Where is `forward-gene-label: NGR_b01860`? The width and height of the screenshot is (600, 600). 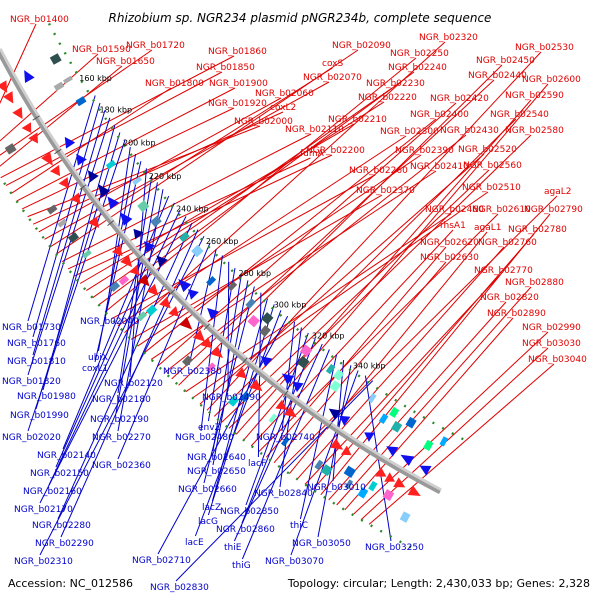
forward-gene-label: NGR_b01860 is located at coordinates (237, 52).